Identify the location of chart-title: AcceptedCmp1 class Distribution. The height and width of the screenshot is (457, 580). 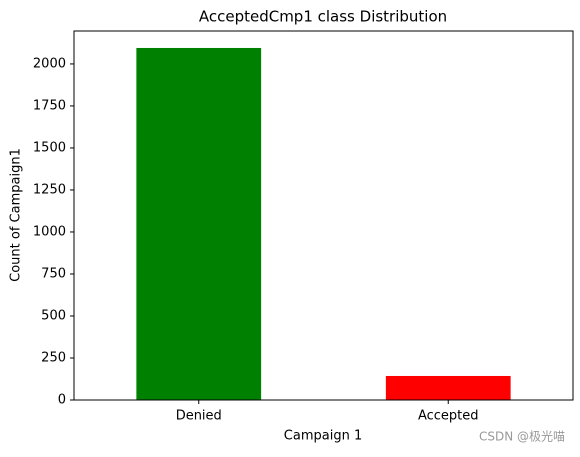
(323, 17).